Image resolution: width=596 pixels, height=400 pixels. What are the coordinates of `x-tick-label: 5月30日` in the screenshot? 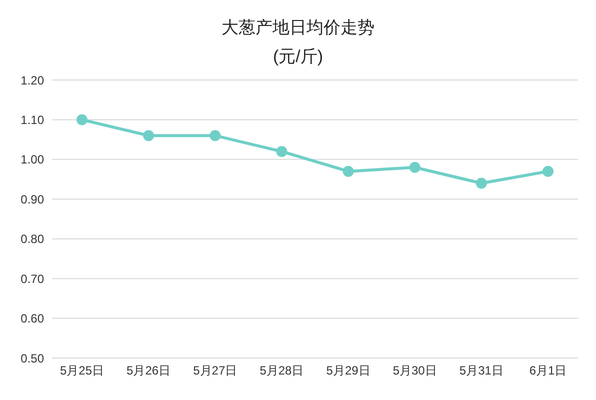 It's located at (414, 371).